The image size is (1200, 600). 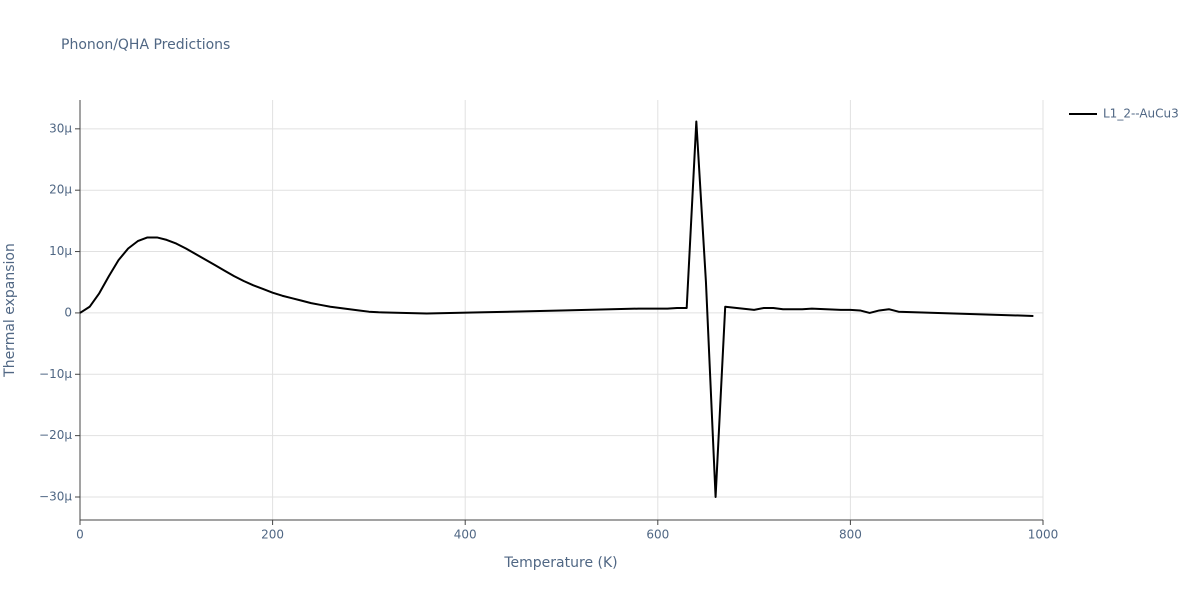 What do you see at coordinates (10, 310) in the screenshot?
I see `y-axis-title: Thermal expansion` at bounding box center [10, 310].